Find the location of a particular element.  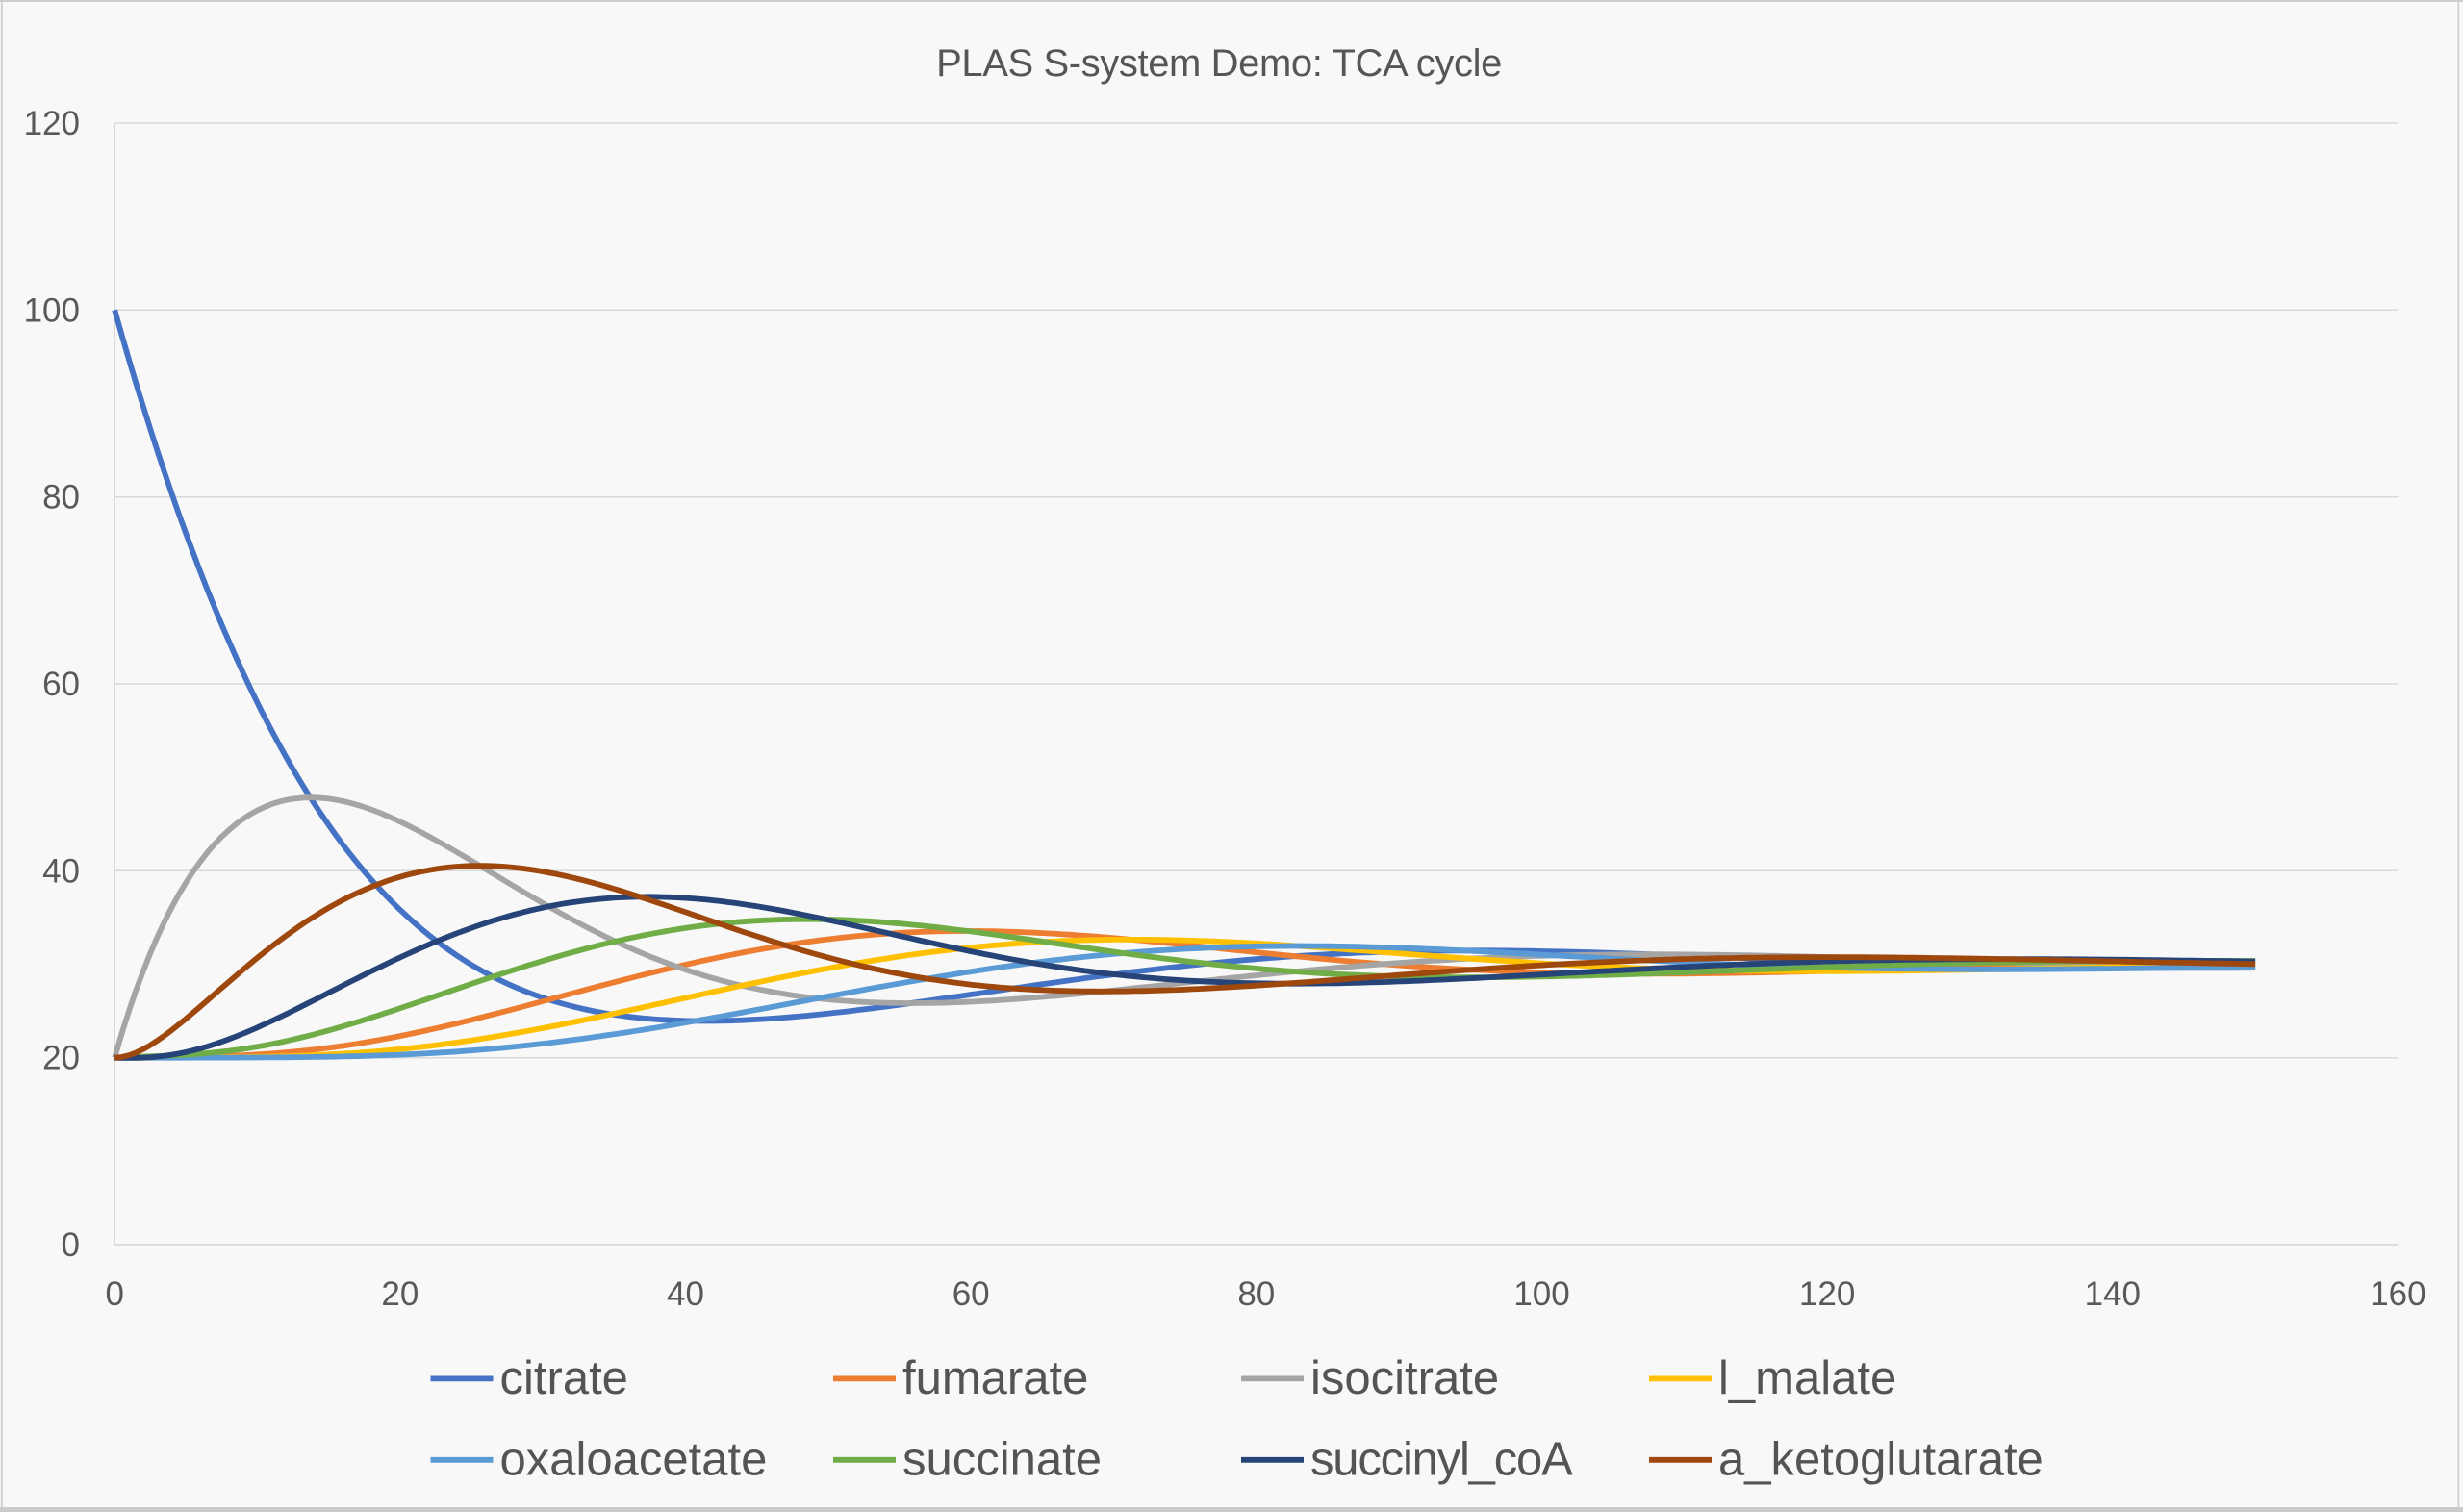

svg-text: fumarate is located at coordinates (995, 1378).